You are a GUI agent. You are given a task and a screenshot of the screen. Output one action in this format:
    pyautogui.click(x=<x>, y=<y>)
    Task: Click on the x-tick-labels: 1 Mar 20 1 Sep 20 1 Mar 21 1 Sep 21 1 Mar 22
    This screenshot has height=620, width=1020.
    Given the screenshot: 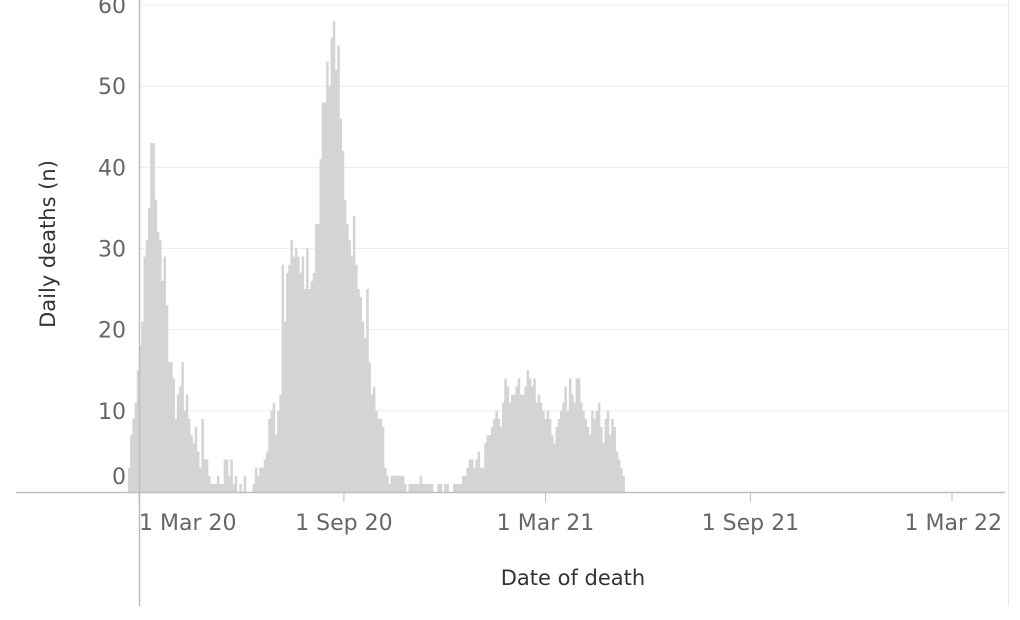 What is the action you would take?
    pyautogui.click(x=570, y=514)
    